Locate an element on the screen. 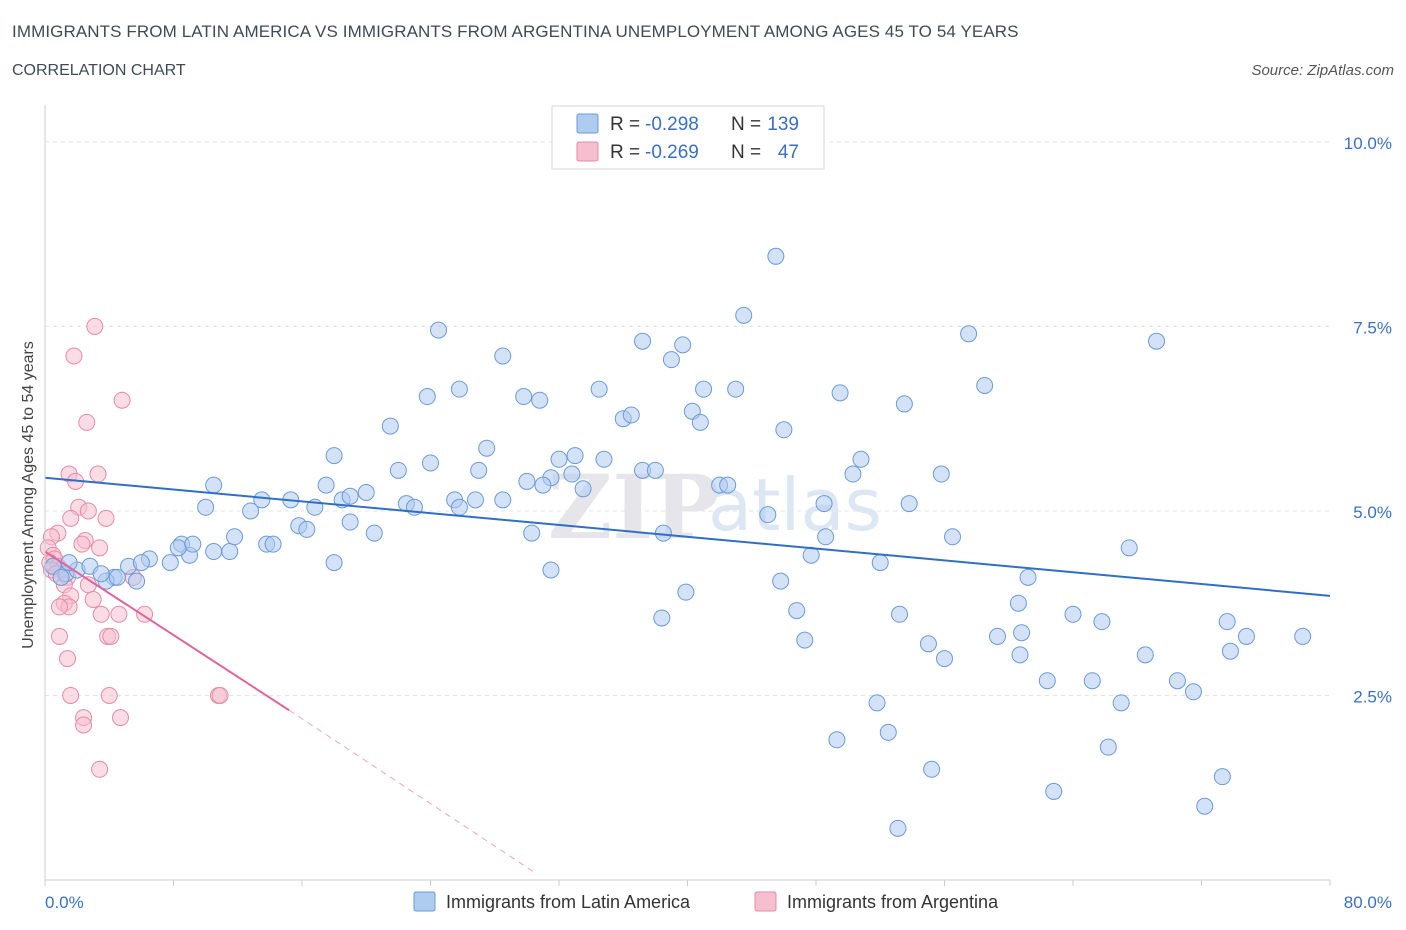 Image resolution: width=1406 pixels, height=930 pixels. legend-r-label: R = is located at coordinates (625, 152).